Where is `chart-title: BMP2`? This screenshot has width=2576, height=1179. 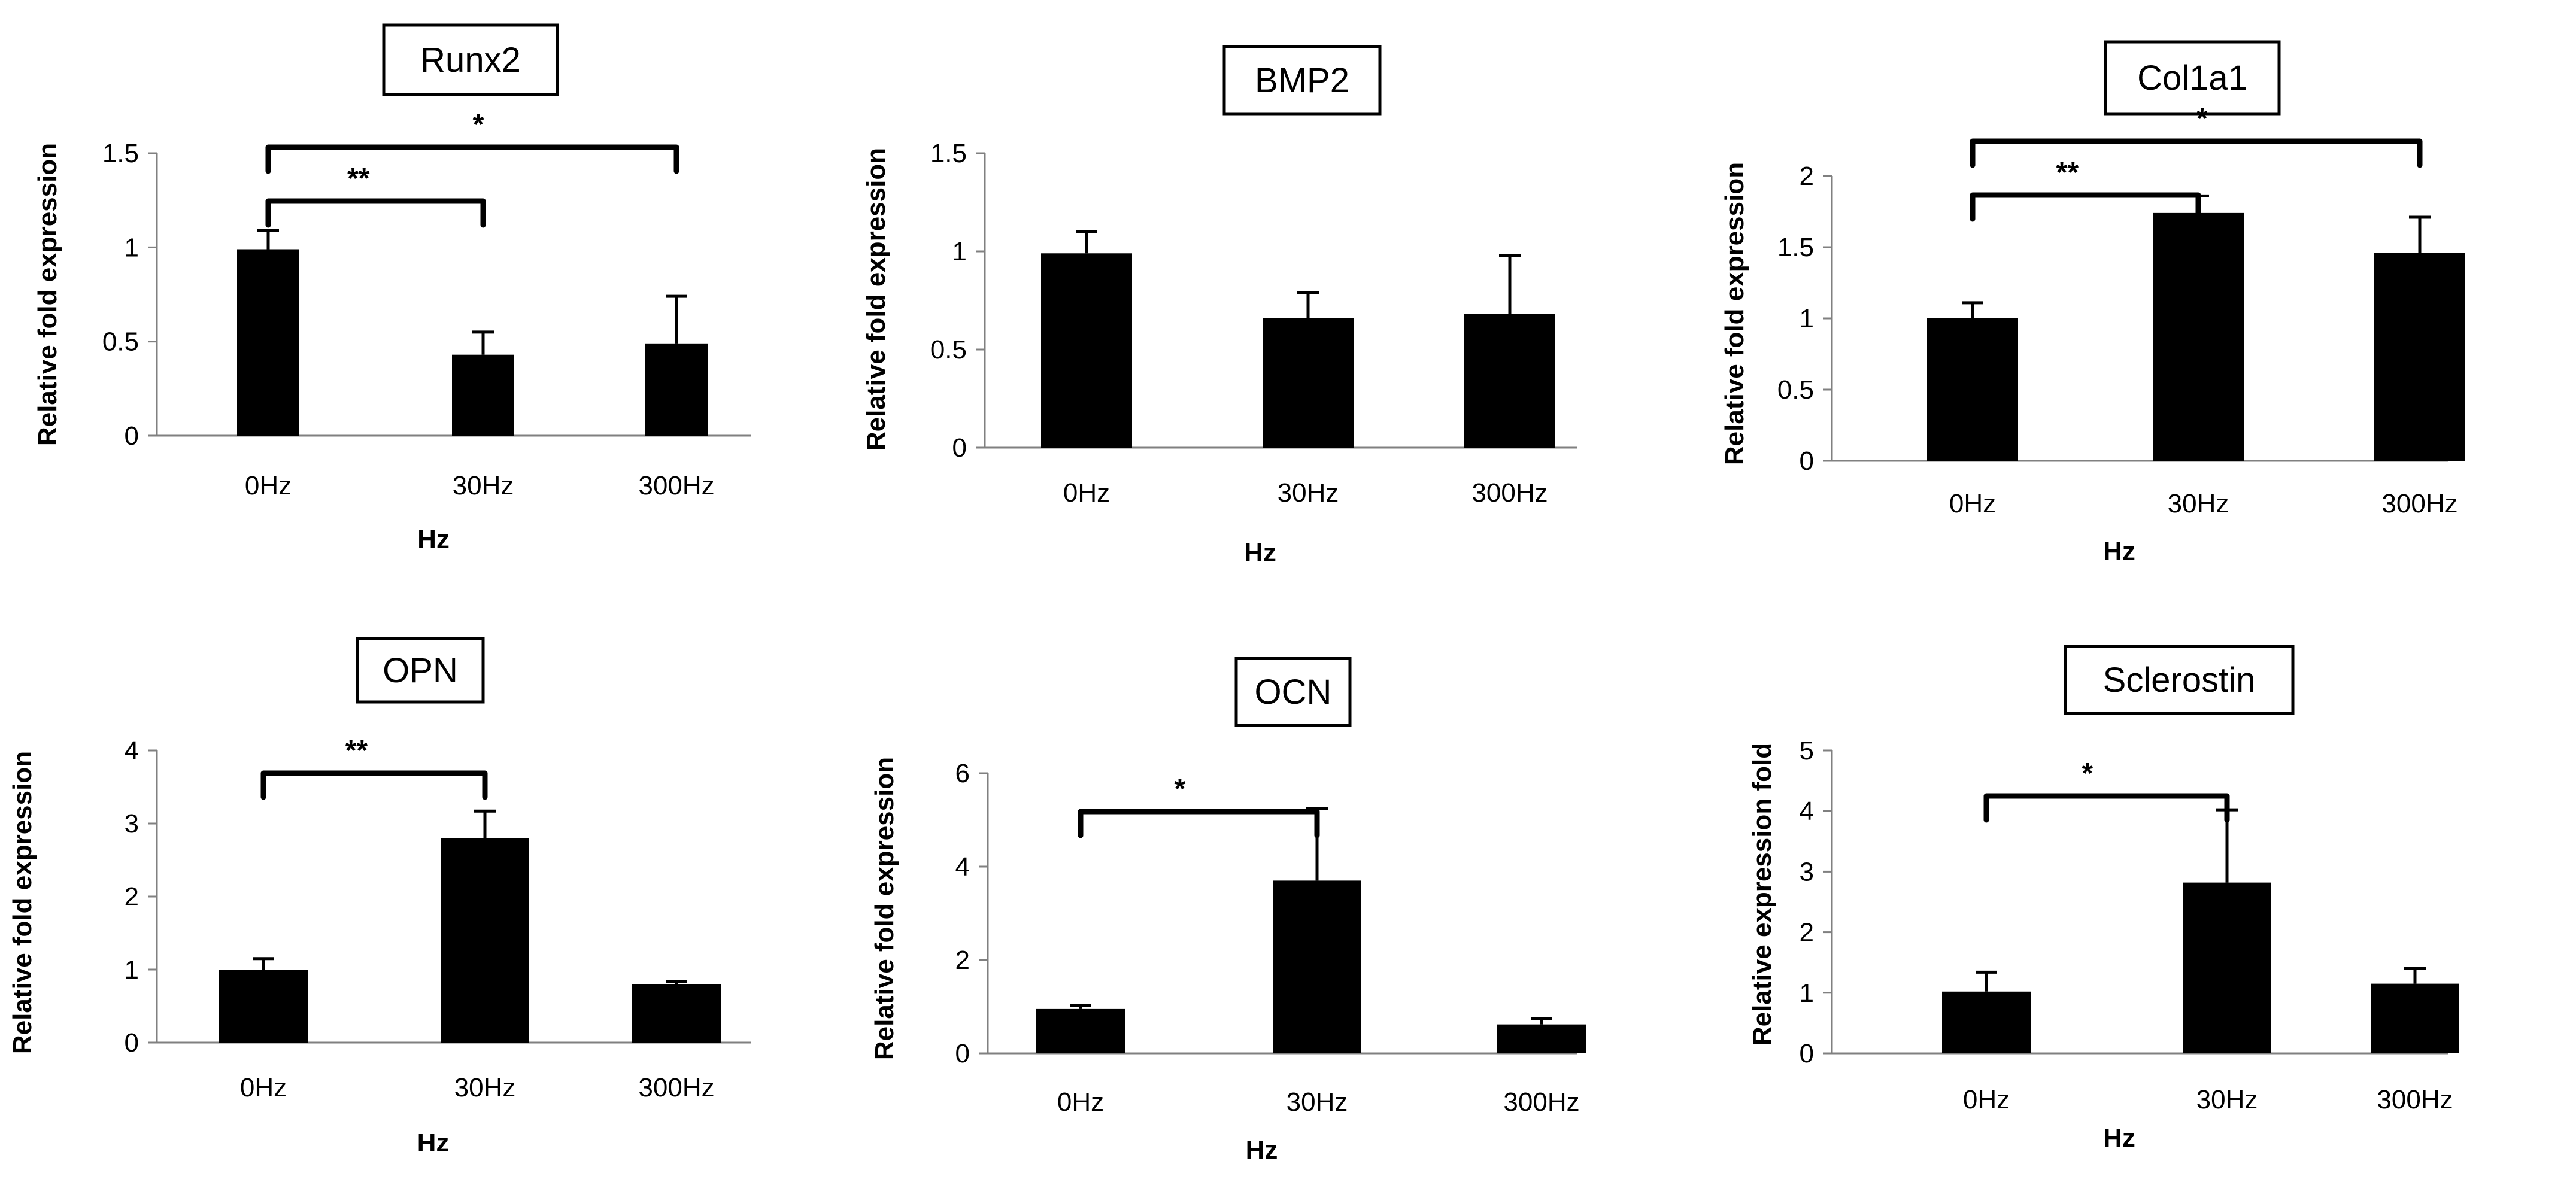
chart-title: BMP2 is located at coordinates (1302, 80).